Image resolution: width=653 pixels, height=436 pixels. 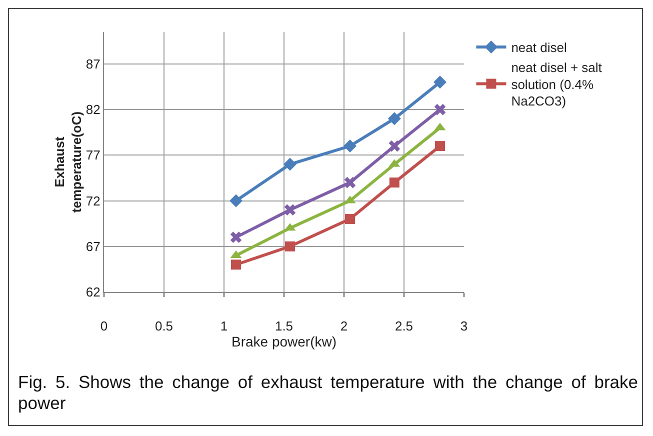 I want to click on y-tick-label: 87, so click(x=93, y=64).